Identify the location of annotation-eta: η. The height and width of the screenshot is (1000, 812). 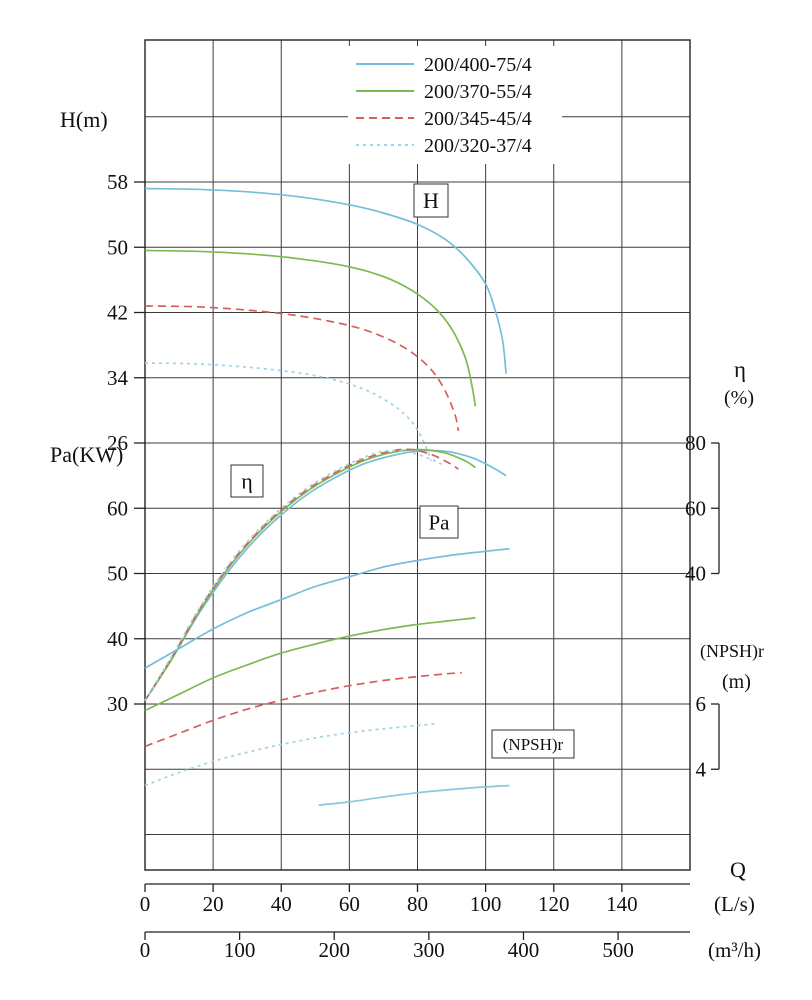
(247, 481).